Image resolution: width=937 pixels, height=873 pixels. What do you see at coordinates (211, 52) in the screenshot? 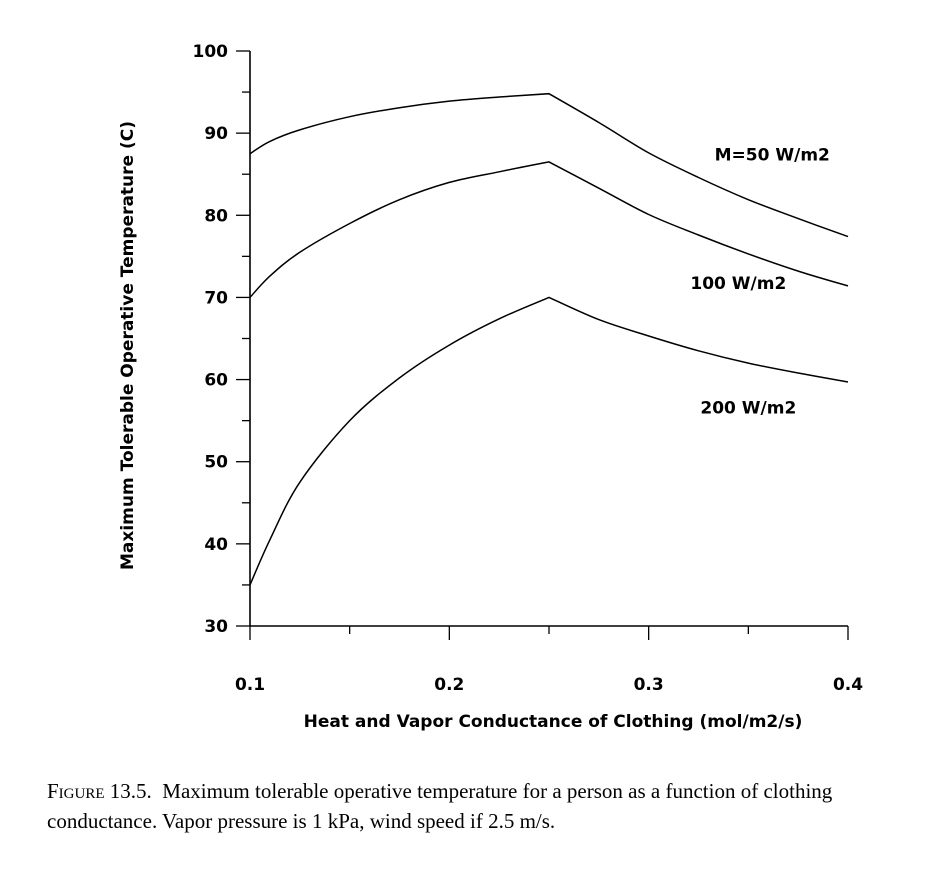
I see `y-tick-label: 100` at bounding box center [211, 52].